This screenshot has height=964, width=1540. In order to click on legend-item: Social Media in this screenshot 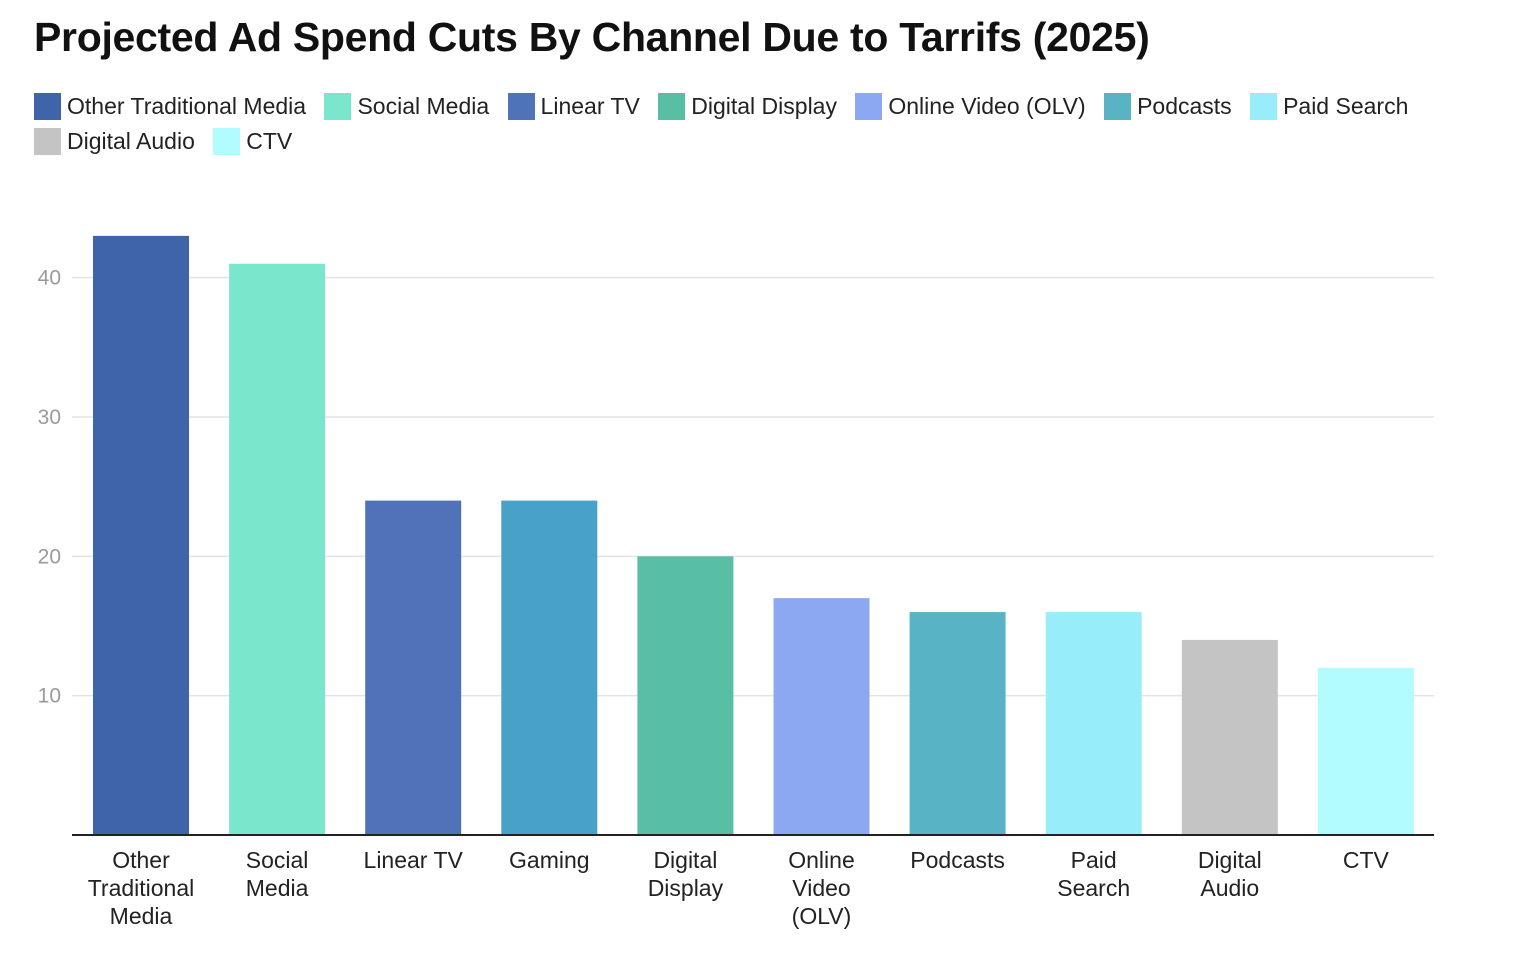, I will do `click(407, 106)`.